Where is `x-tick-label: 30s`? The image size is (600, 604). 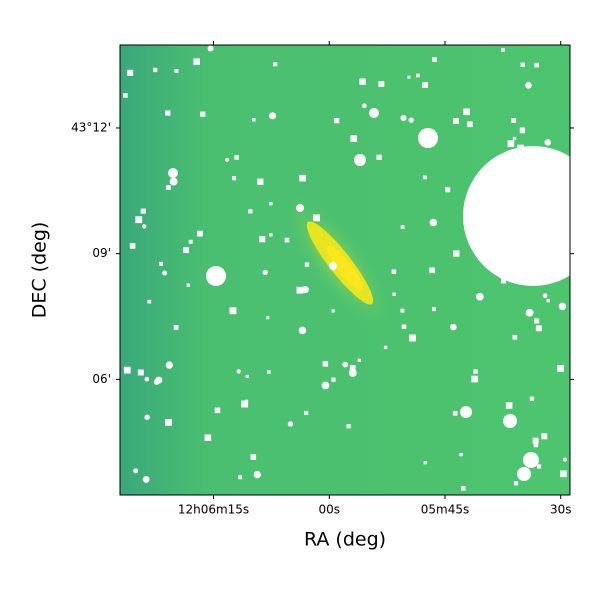 x-tick-label: 30s is located at coordinates (561, 510).